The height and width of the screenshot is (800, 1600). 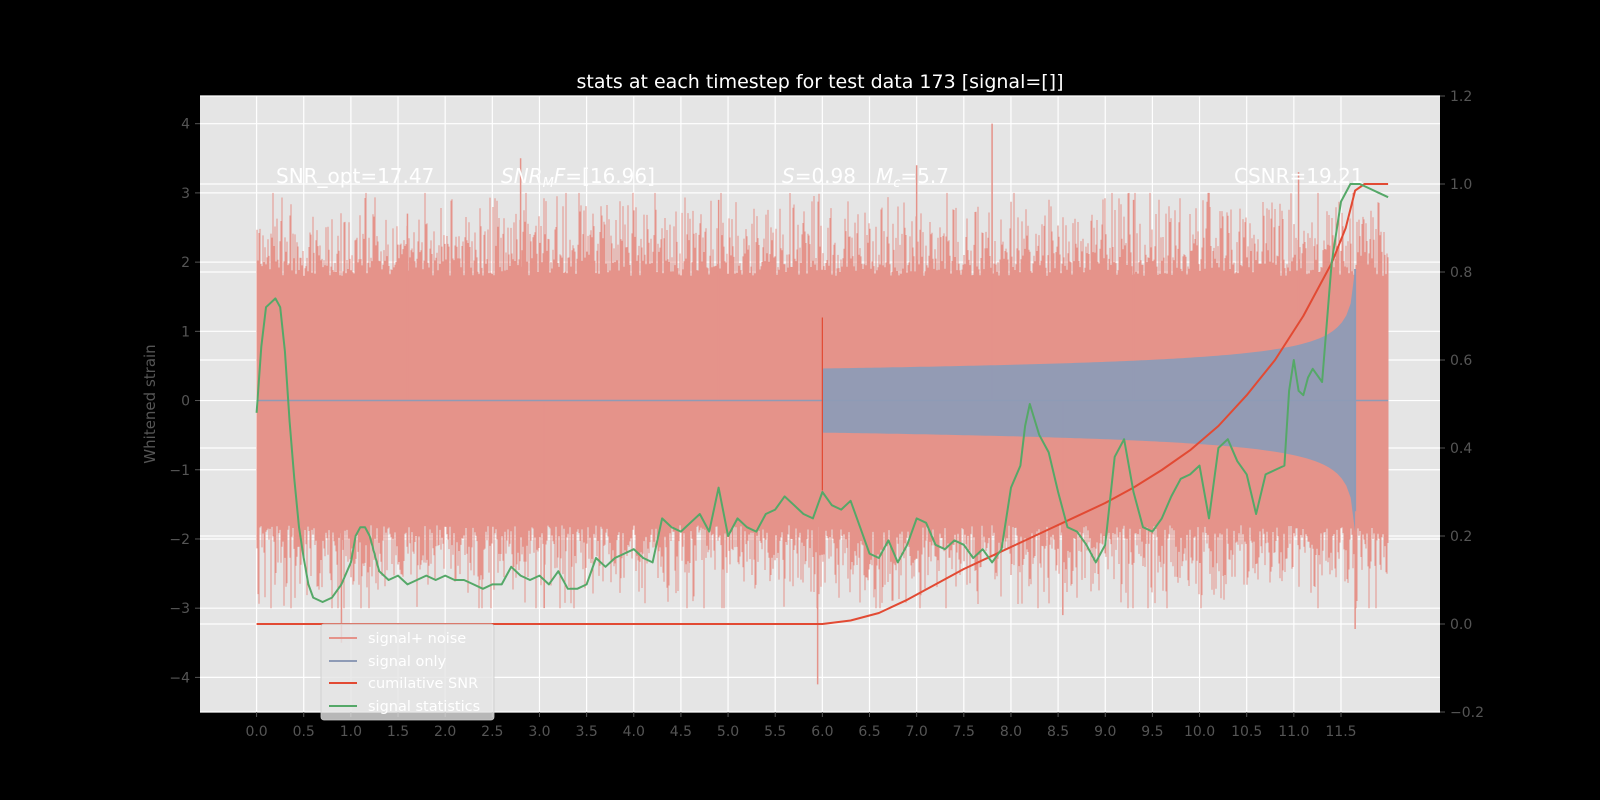 I want to click on x-tick-label: 1.5, so click(x=398, y=732).